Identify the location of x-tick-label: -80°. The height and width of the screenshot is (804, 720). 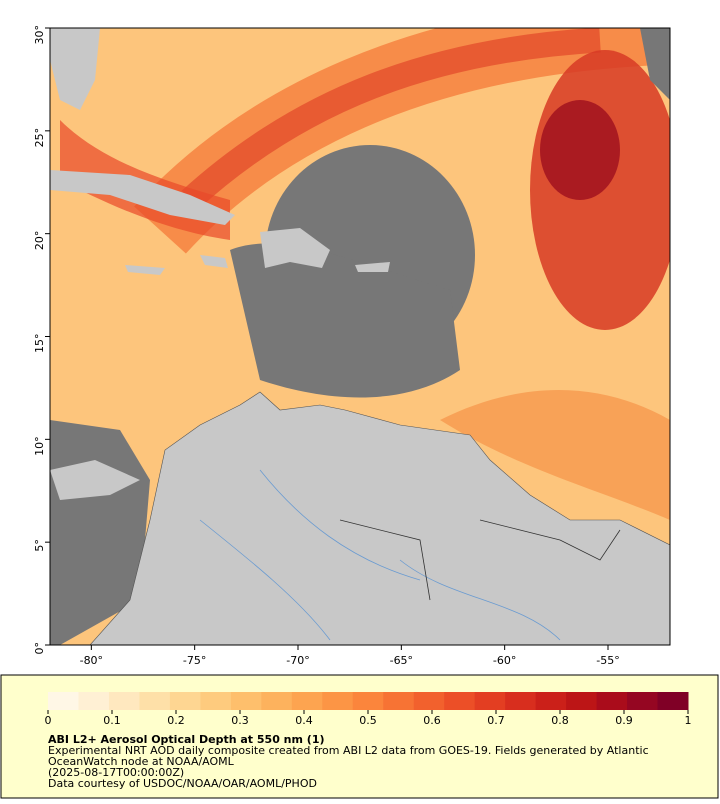
(91, 660).